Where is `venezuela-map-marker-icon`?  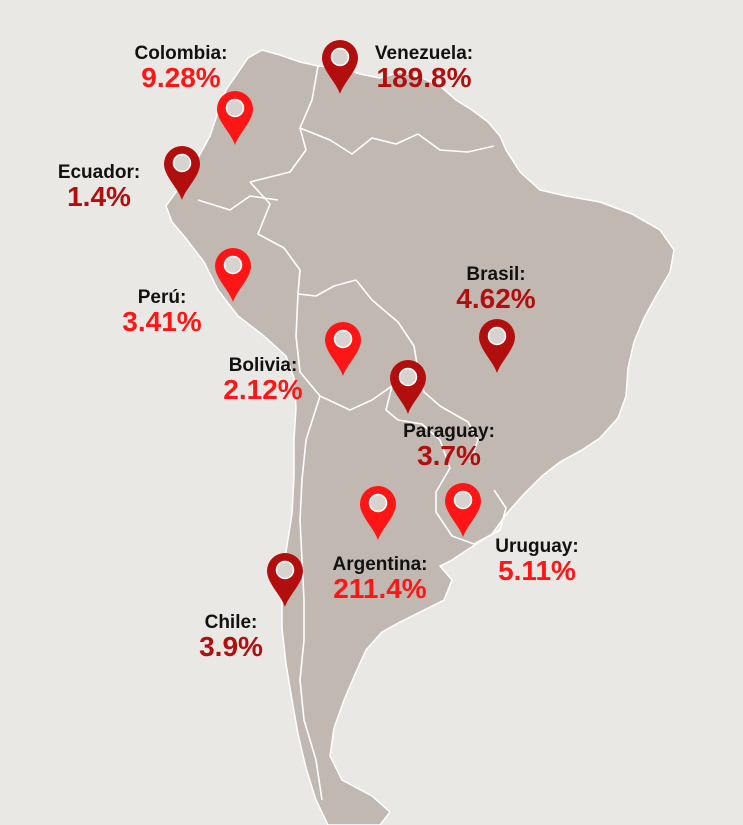
venezuela-map-marker-icon is located at coordinates (340, 67).